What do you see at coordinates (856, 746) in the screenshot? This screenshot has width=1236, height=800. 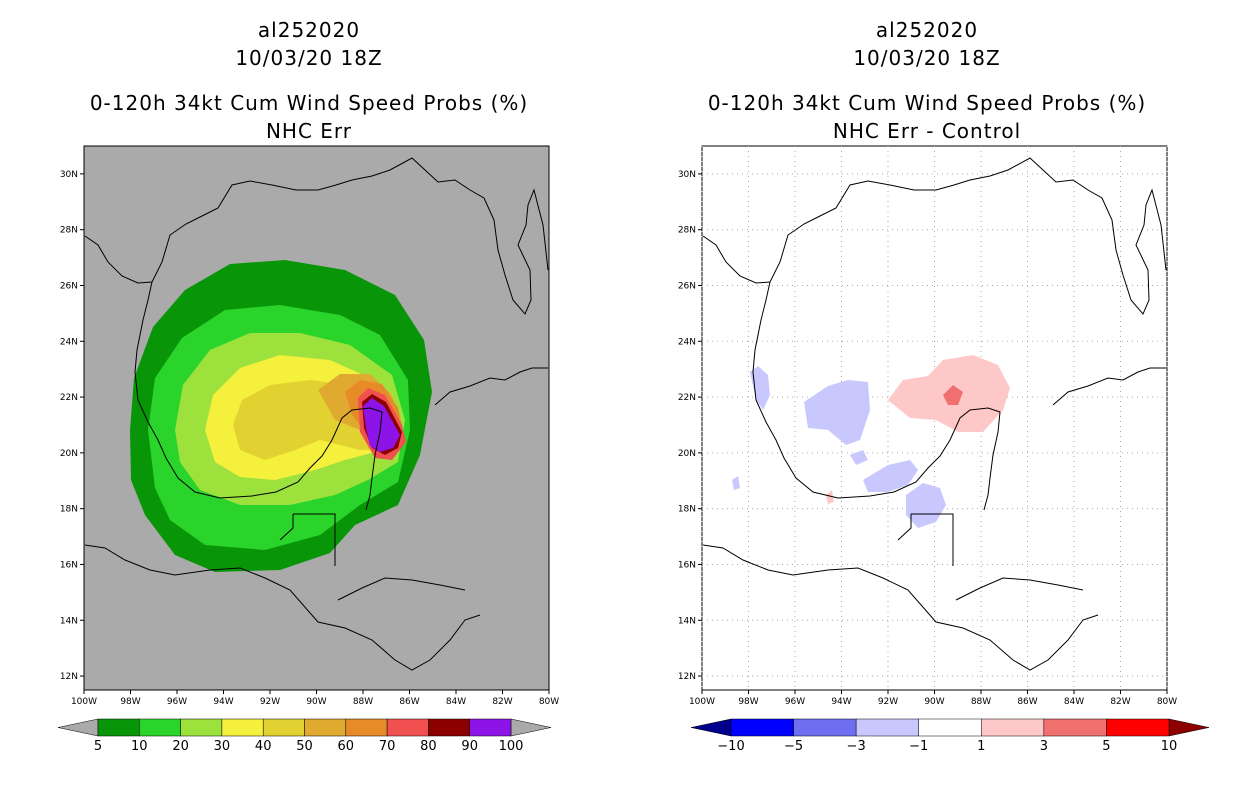 I see `colorbar-label: −3` at bounding box center [856, 746].